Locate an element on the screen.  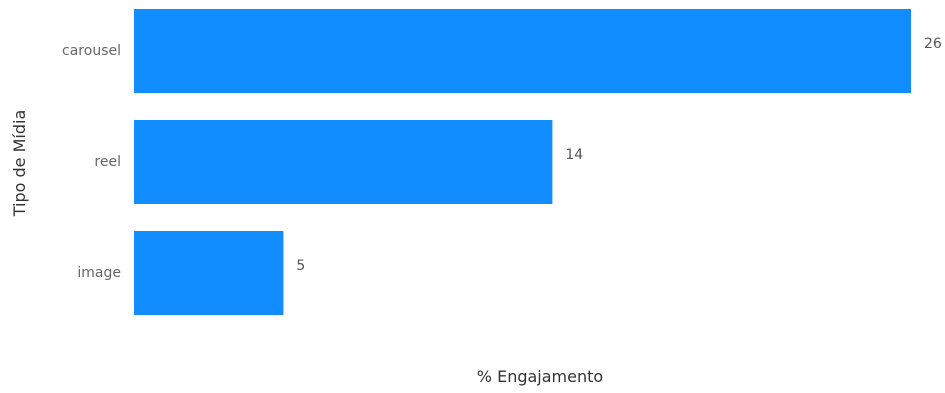
x-axis-title: % Engajamento is located at coordinates (540, 376).